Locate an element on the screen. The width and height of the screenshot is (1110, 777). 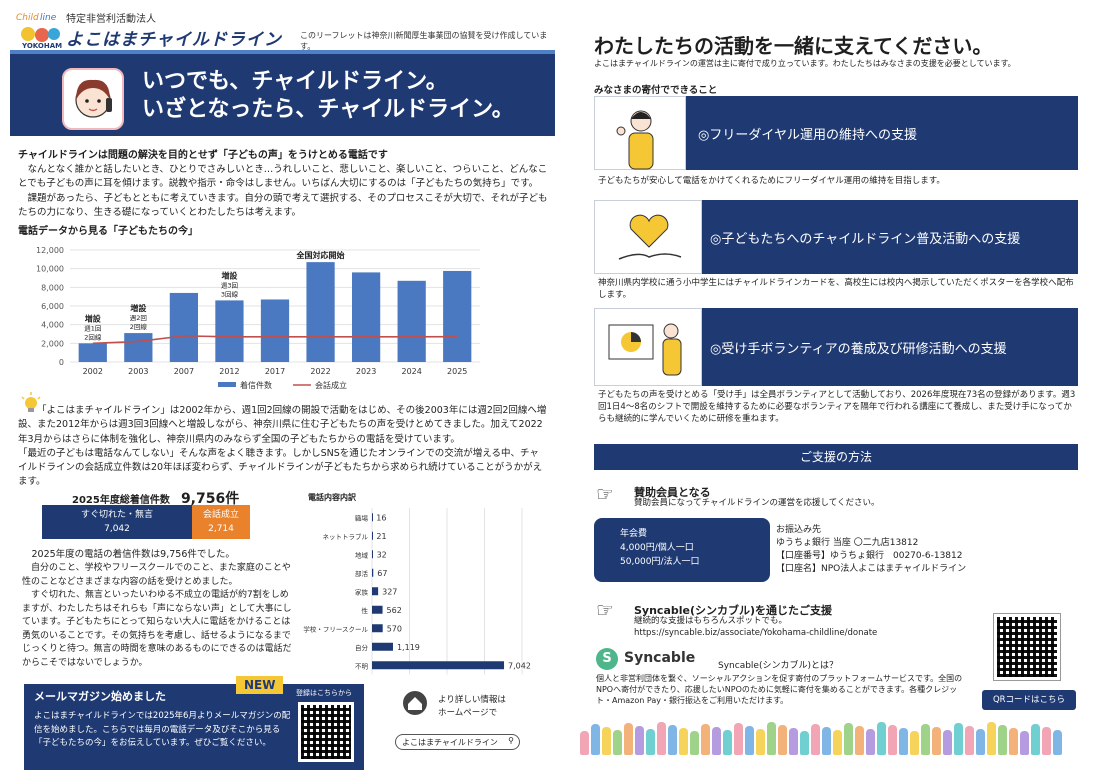
heart-hand-icon is located at coordinates (648, 237).